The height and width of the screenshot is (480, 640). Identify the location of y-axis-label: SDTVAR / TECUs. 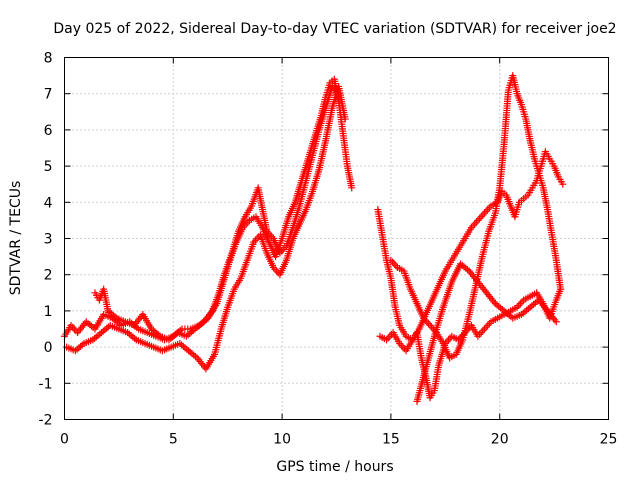
(16, 238).